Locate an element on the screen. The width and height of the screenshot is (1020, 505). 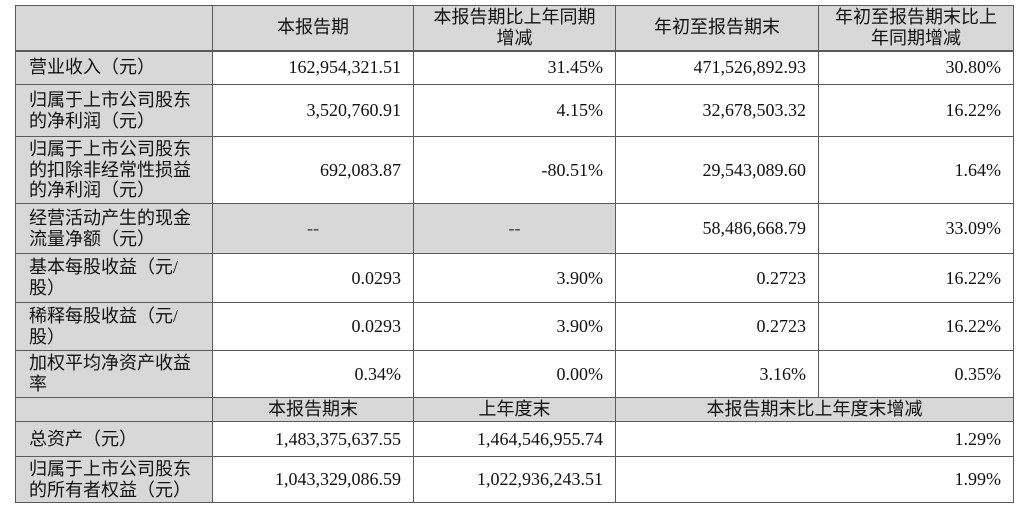
row-label-cell: 营业收入（元） is located at coordinates (114, 67).